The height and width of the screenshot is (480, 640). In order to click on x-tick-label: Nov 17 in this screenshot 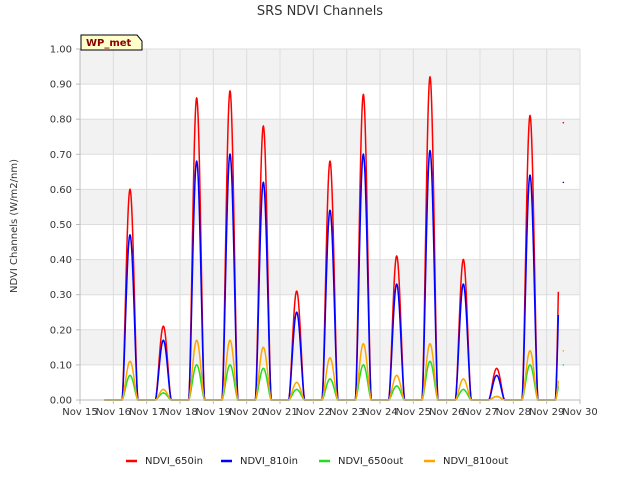, I will do `click(146, 412)`.